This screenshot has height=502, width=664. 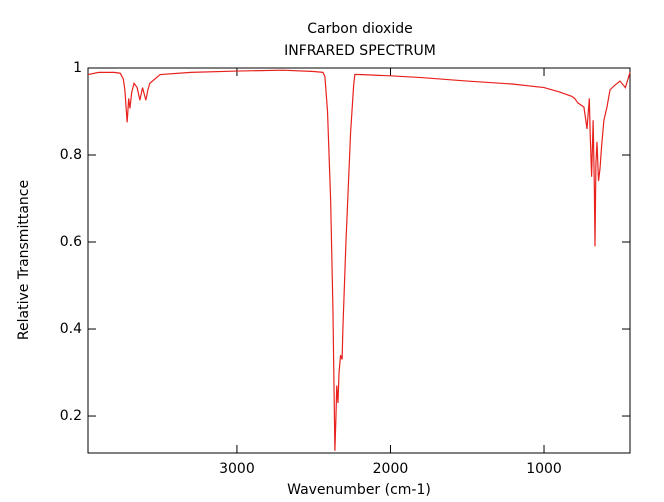 I want to click on y-tick-label: 0.6, so click(x=71, y=242).